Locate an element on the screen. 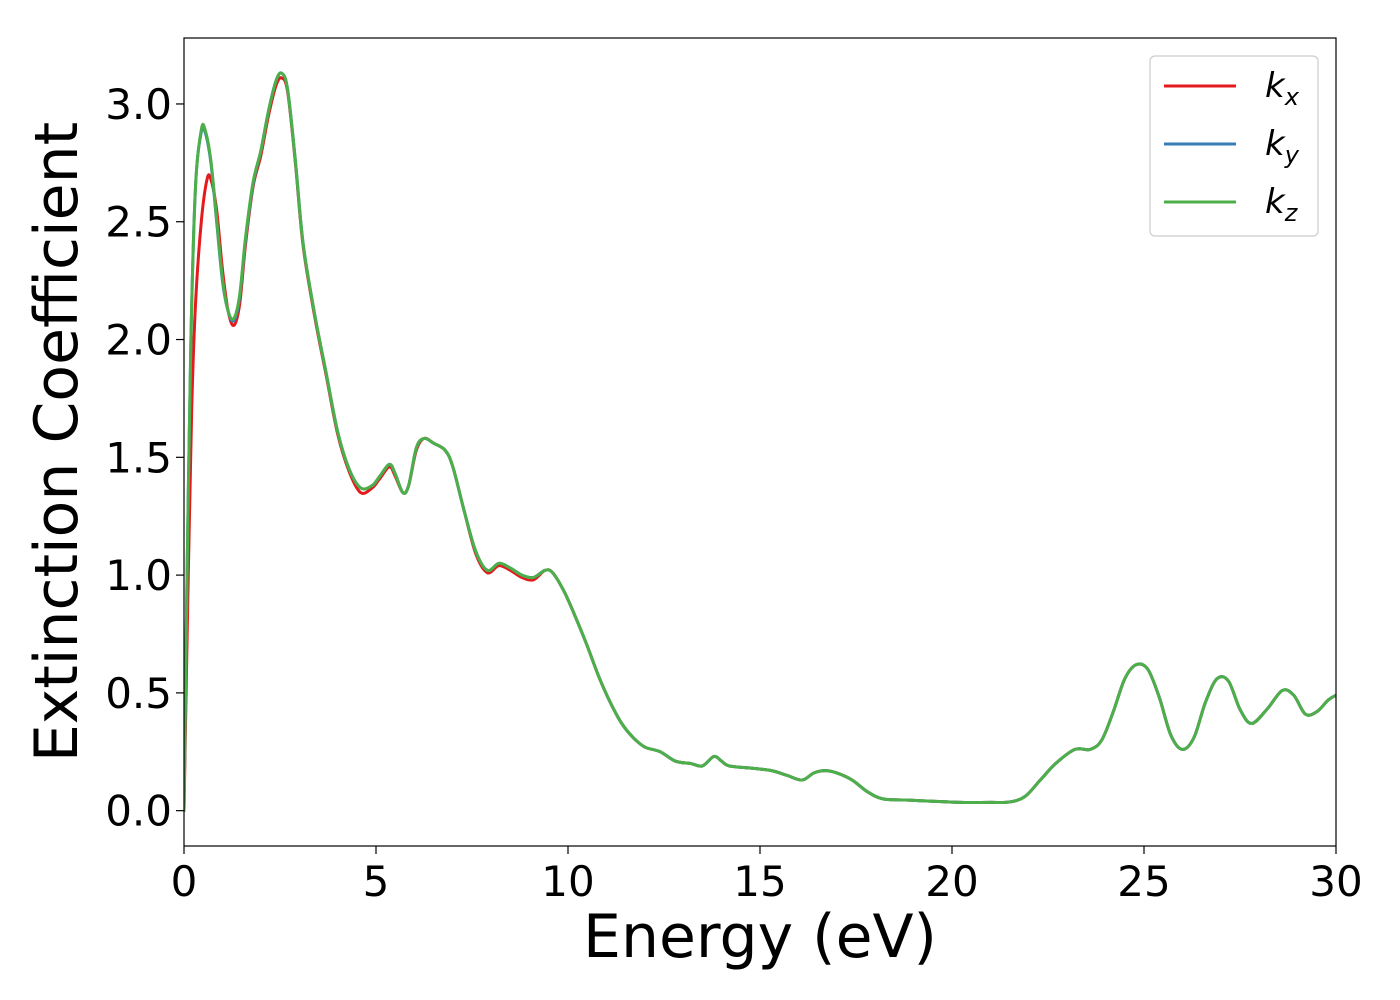  x-tick-label: 25 is located at coordinates (1143, 881).